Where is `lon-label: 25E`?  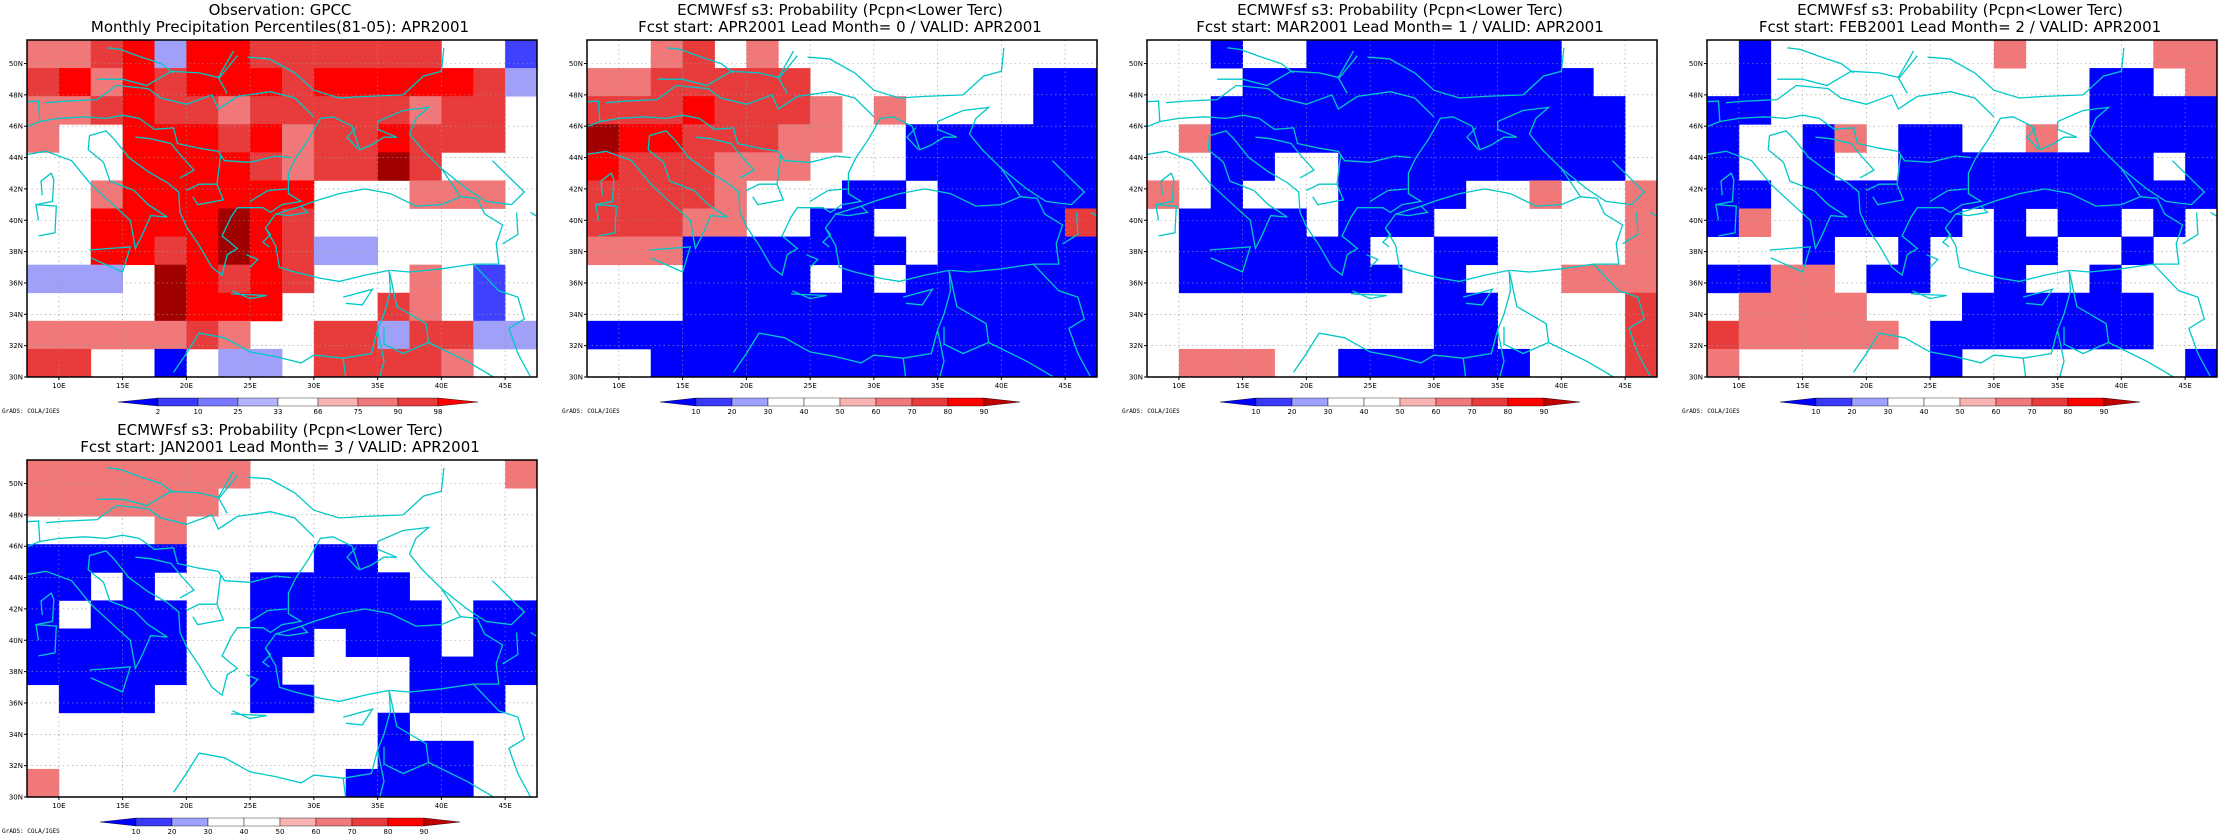 lon-label: 25E is located at coordinates (1929, 386).